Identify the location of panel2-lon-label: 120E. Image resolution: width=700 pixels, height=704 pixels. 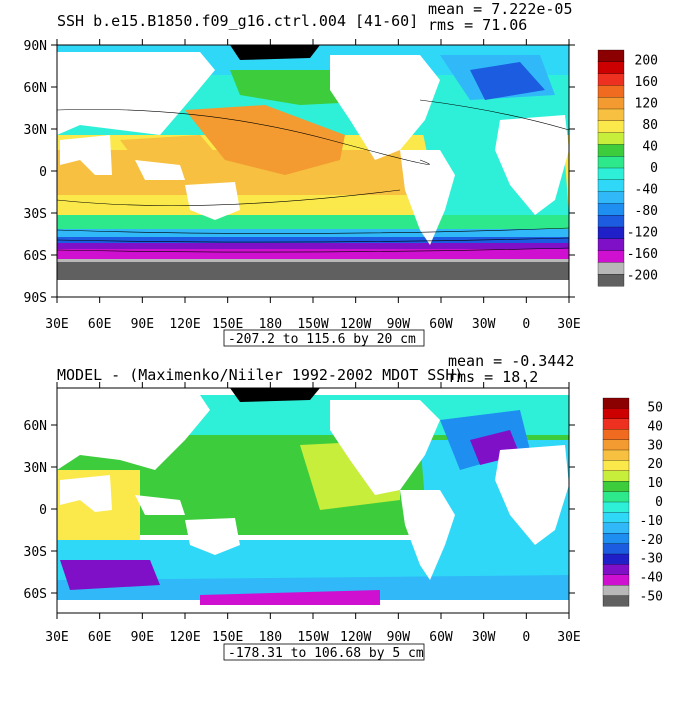
(184, 637).